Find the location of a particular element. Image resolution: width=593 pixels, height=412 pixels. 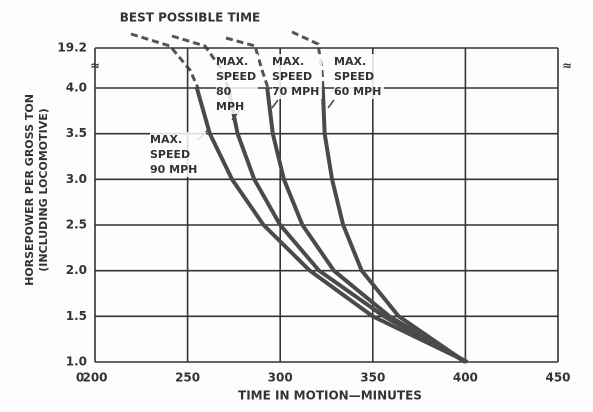

y-tick-label: 1.5 is located at coordinates (76, 316).